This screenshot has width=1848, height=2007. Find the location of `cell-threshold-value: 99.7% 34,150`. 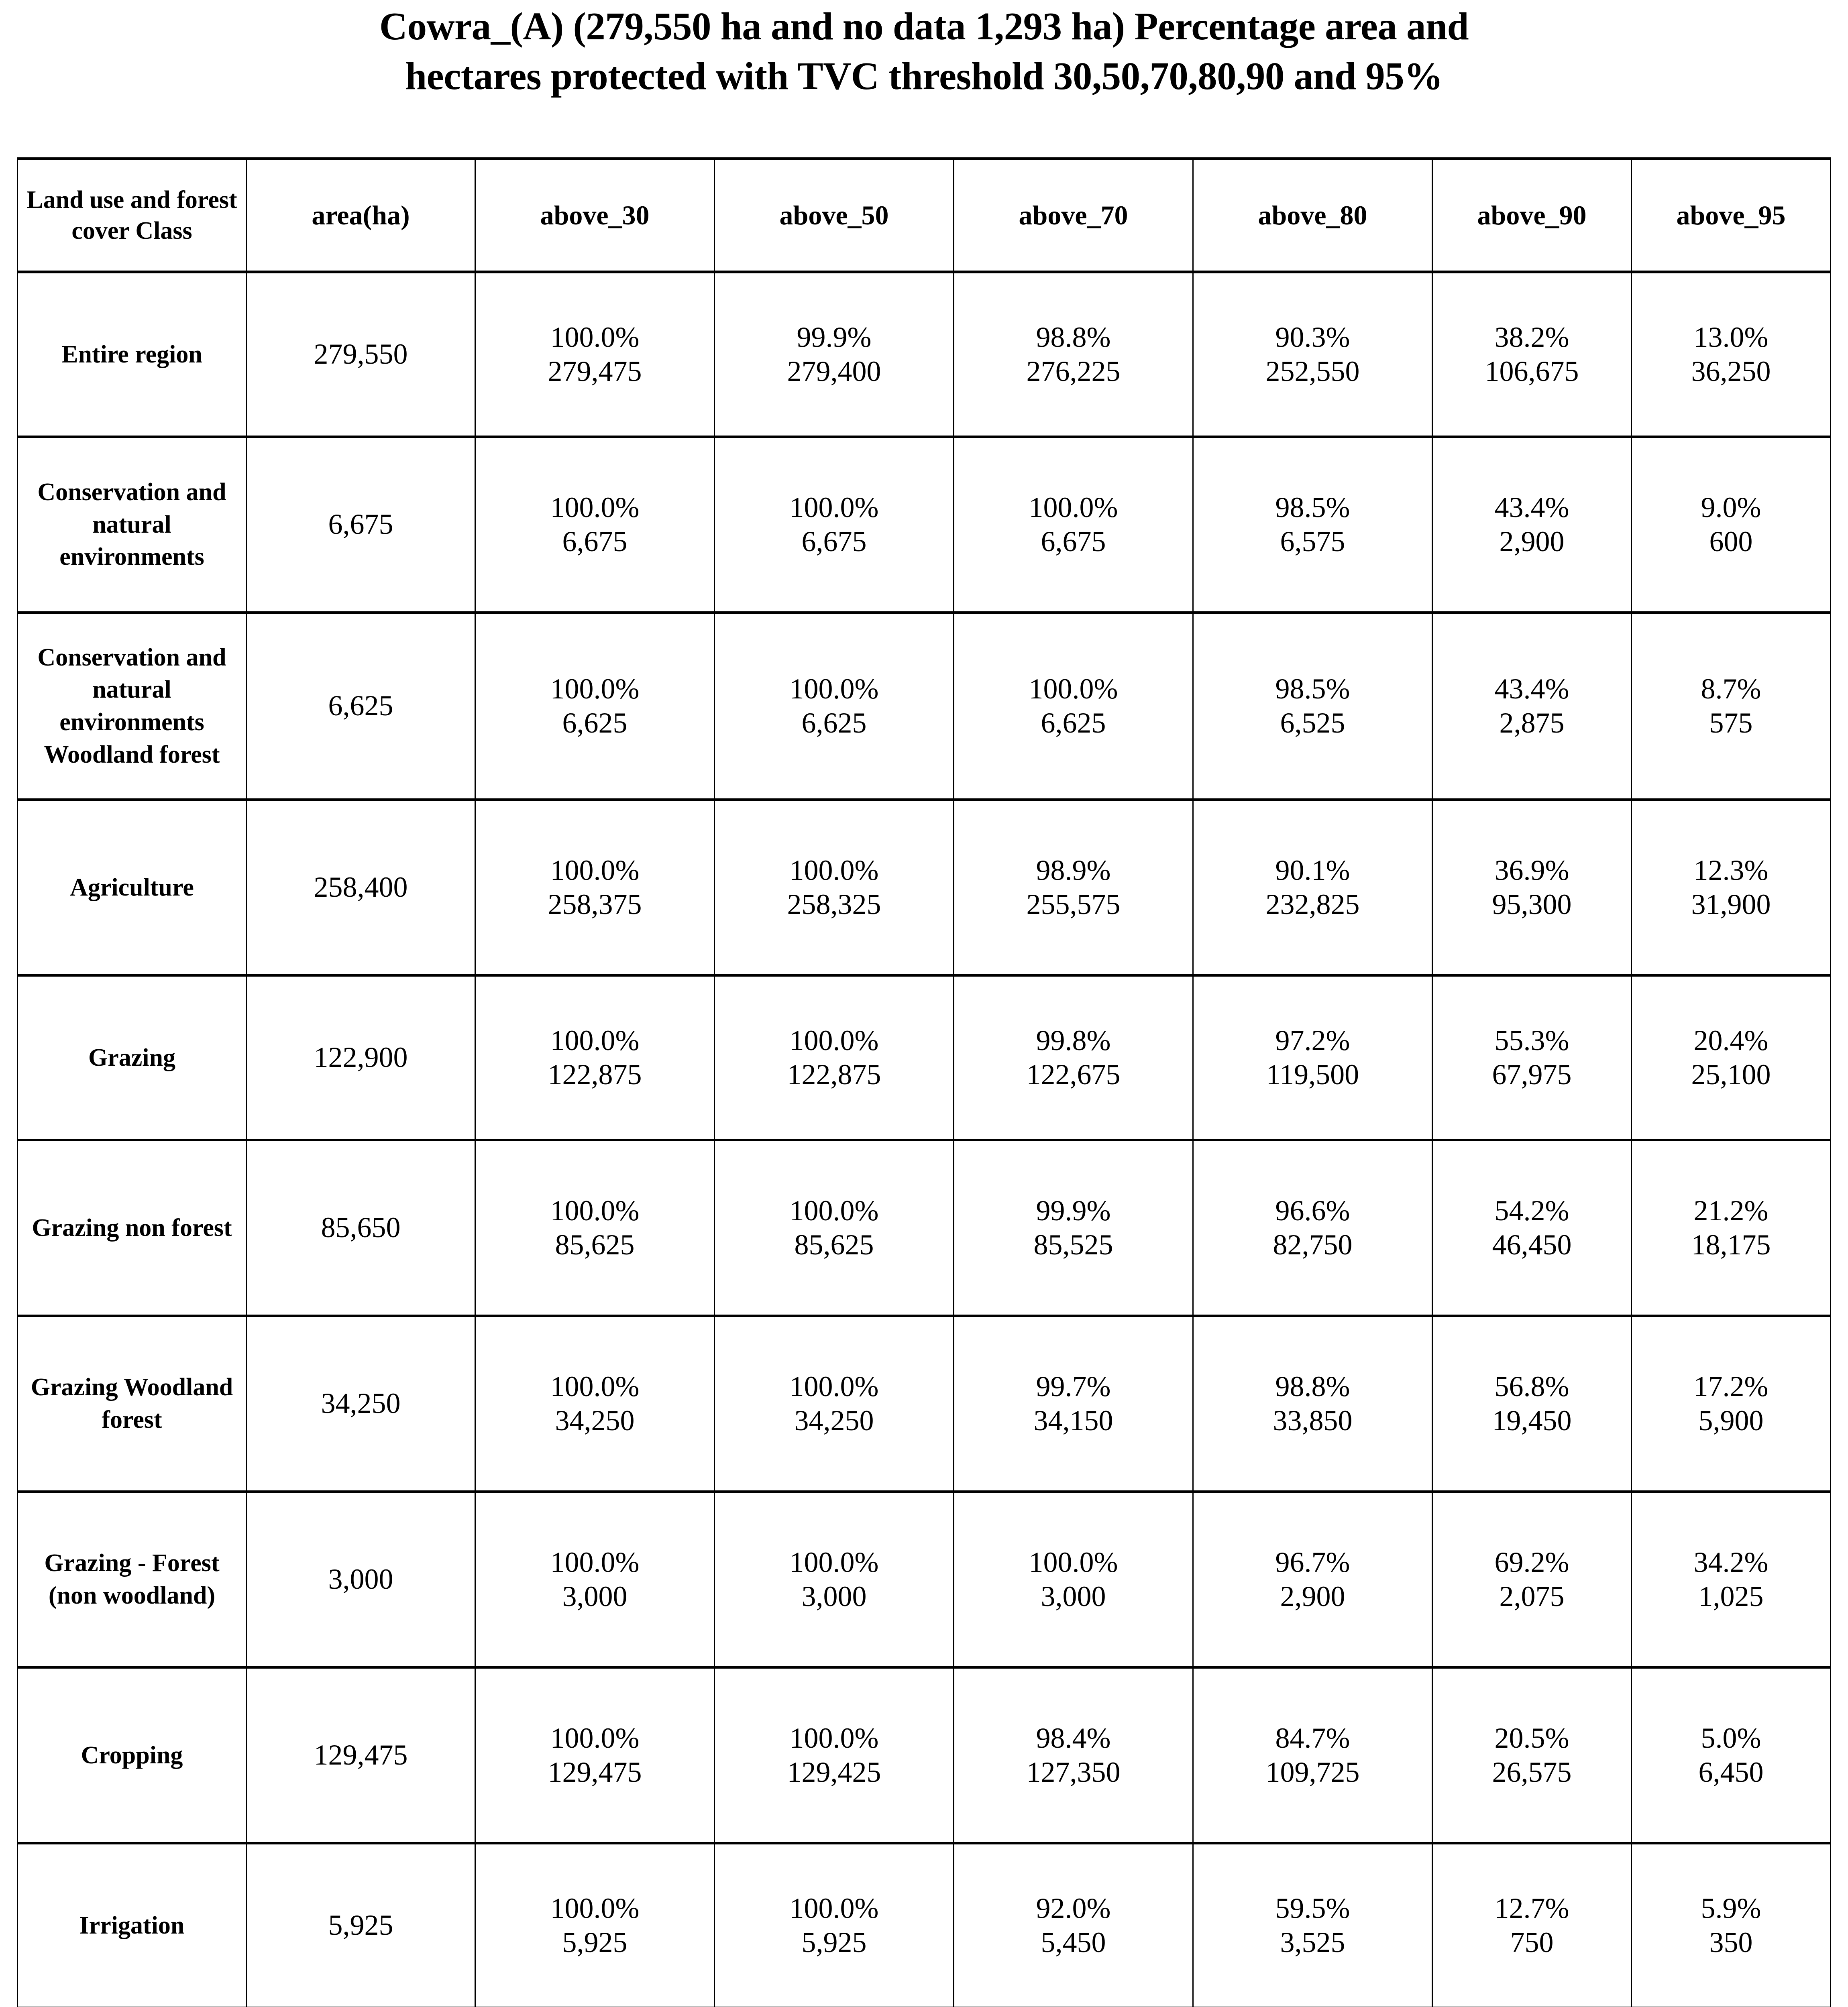

cell-threshold-value: 99.7% 34,150 is located at coordinates (1073, 1404).